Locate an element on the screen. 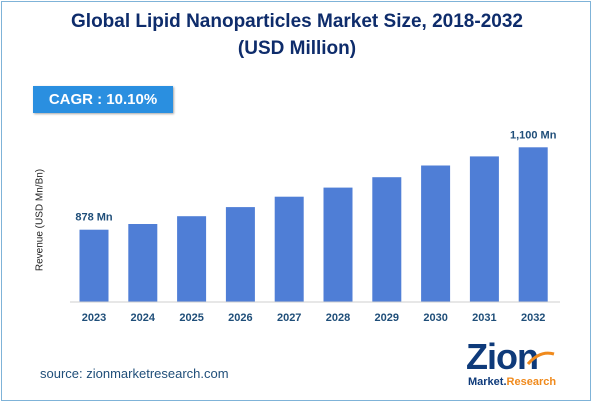  bar-2023 is located at coordinates (94, 265).